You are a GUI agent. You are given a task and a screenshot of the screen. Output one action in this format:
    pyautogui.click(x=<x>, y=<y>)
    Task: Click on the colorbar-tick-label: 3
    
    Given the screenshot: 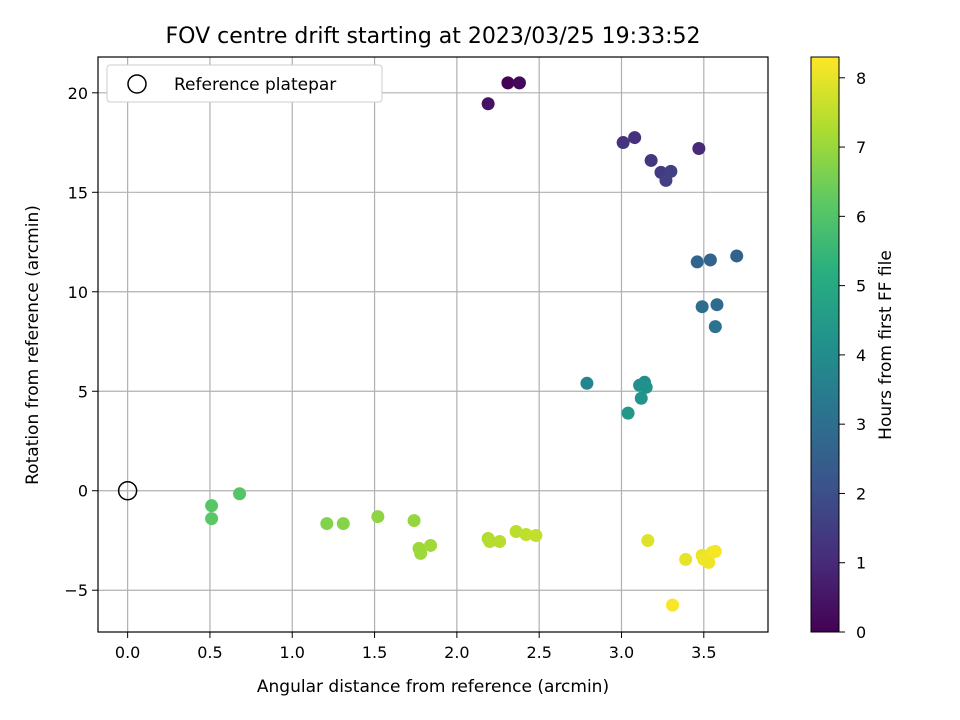 What is the action you would take?
    pyautogui.click(x=861, y=424)
    